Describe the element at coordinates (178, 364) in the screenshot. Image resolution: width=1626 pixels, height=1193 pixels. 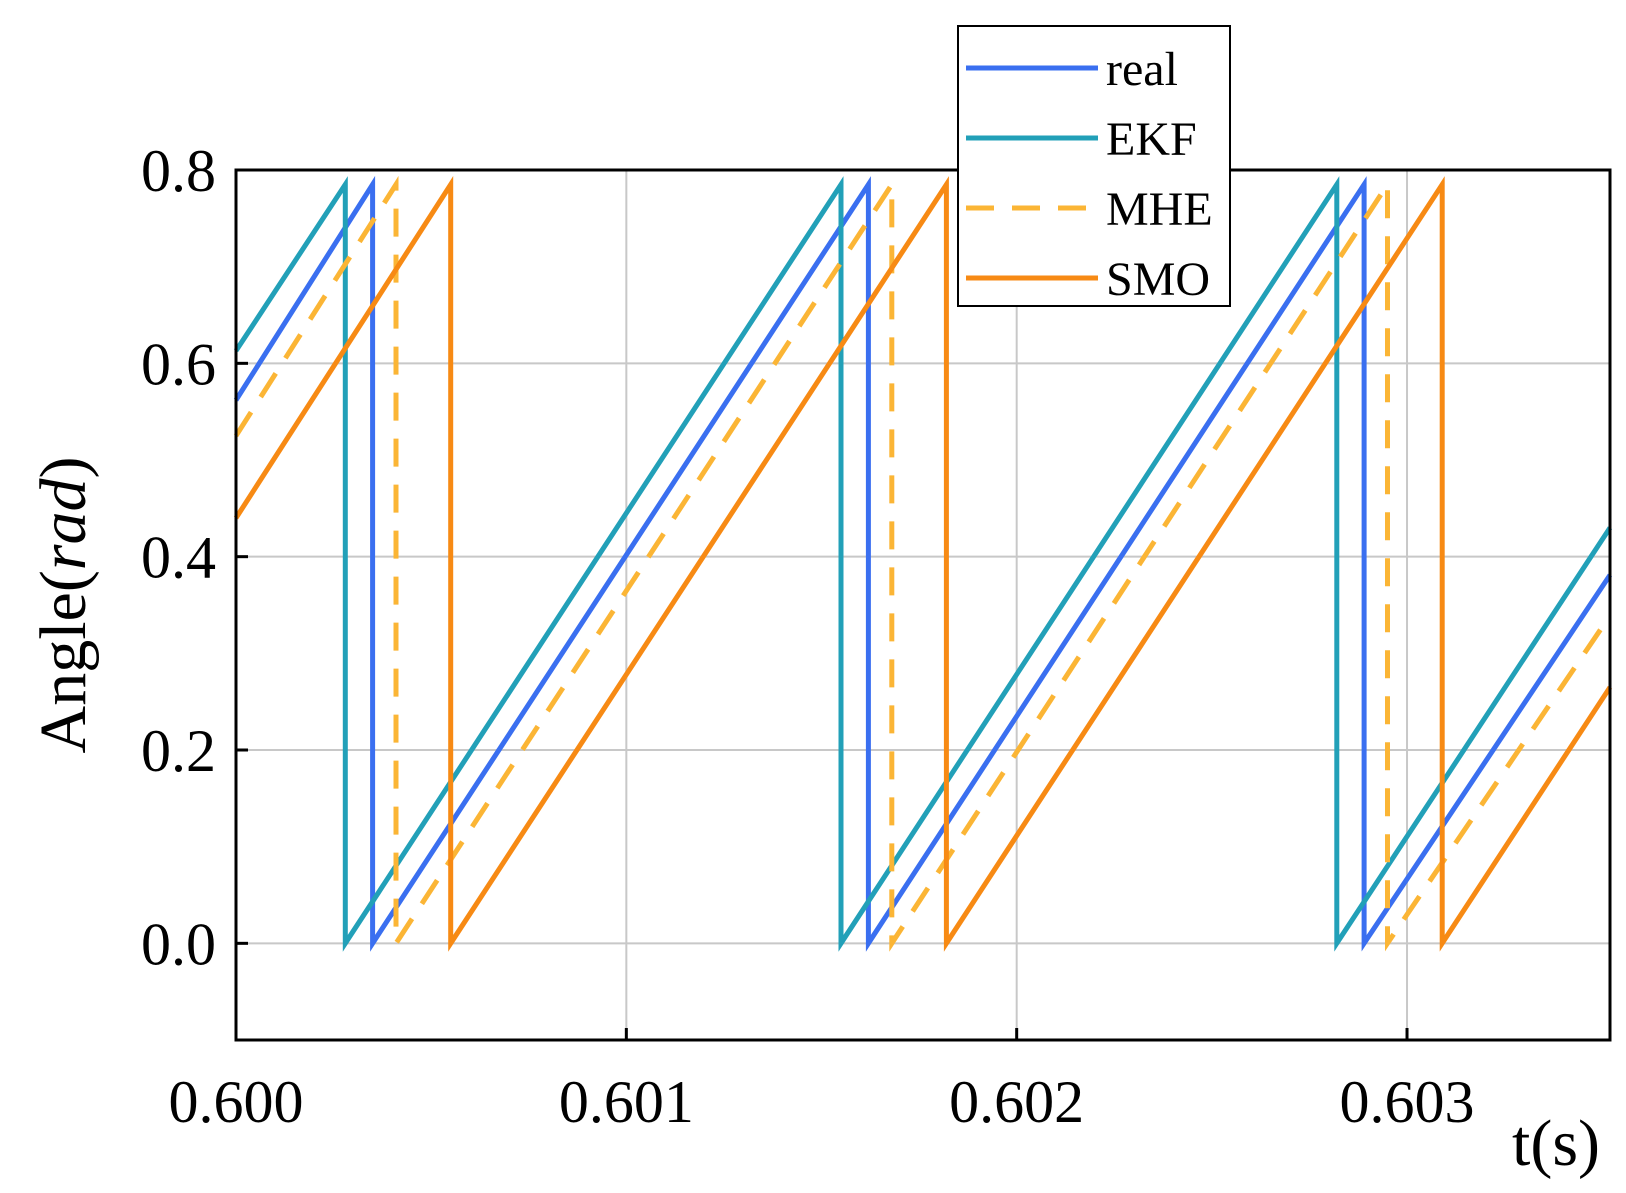
I see `y-tick-label: 0.6` at that location.